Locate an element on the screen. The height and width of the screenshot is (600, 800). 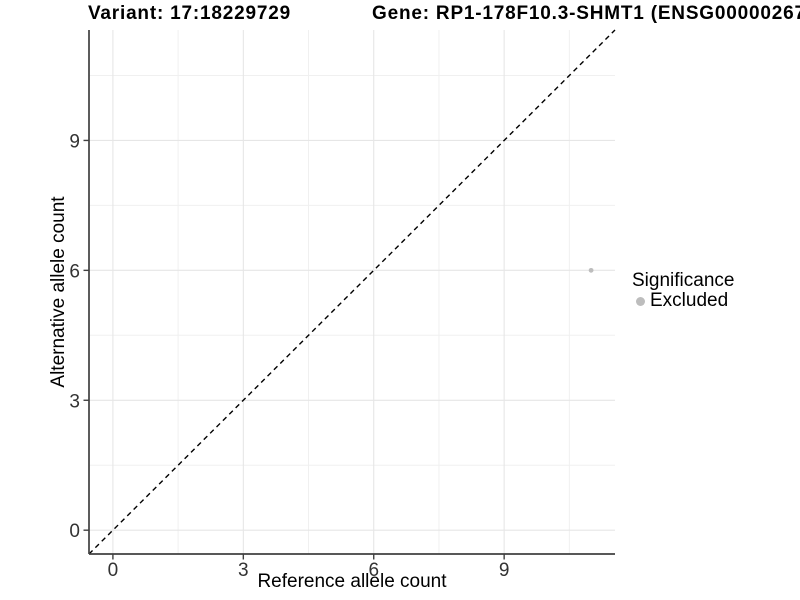
data-point-excluded is located at coordinates (591, 270).